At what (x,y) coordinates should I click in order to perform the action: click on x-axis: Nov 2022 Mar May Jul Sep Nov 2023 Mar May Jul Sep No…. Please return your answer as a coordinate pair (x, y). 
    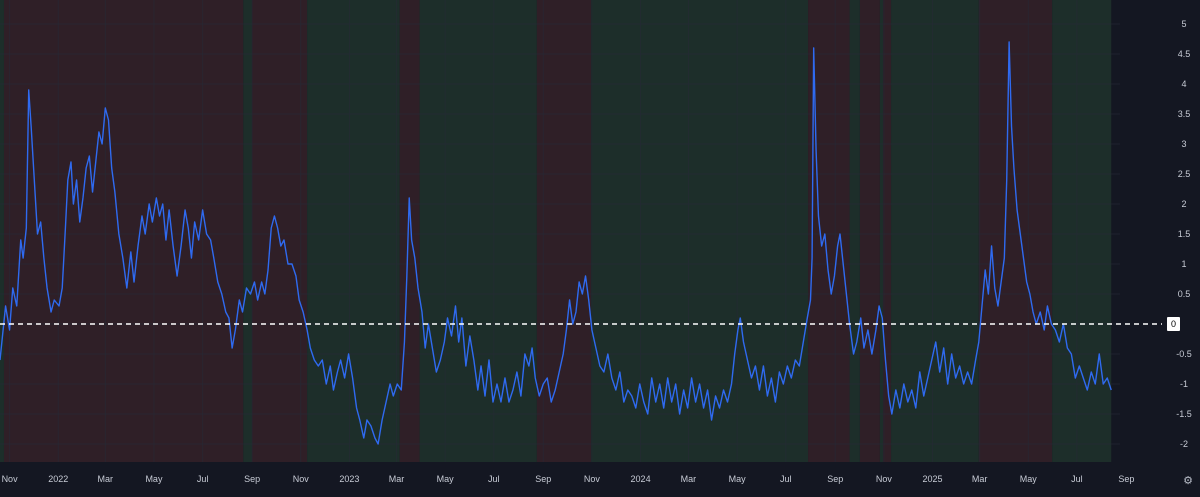
    Looking at the image, I should click on (568, 479).